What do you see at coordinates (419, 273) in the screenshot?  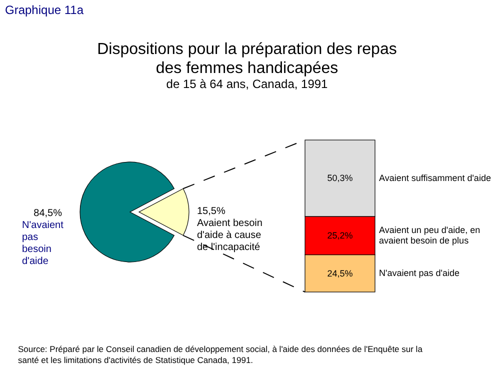 I see `series-label: N'avaient pas d'aide` at bounding box center [419, 273].